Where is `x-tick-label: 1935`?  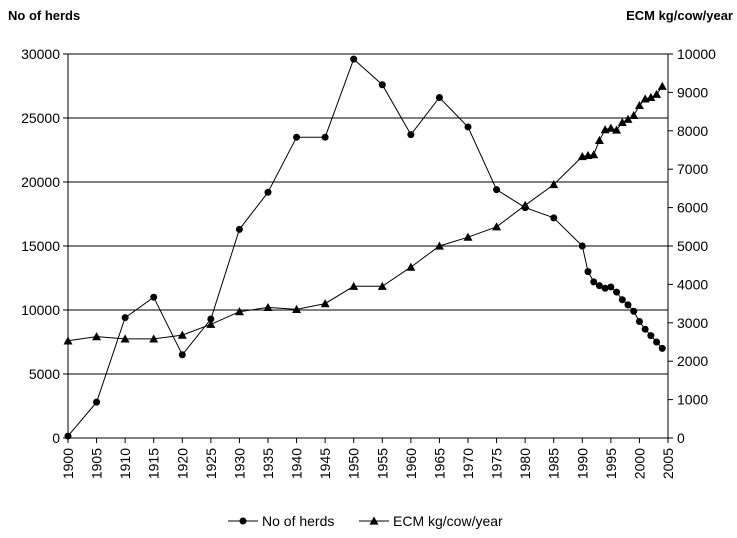
x-tick-label: 1935 is located at coordinates (268, 463).